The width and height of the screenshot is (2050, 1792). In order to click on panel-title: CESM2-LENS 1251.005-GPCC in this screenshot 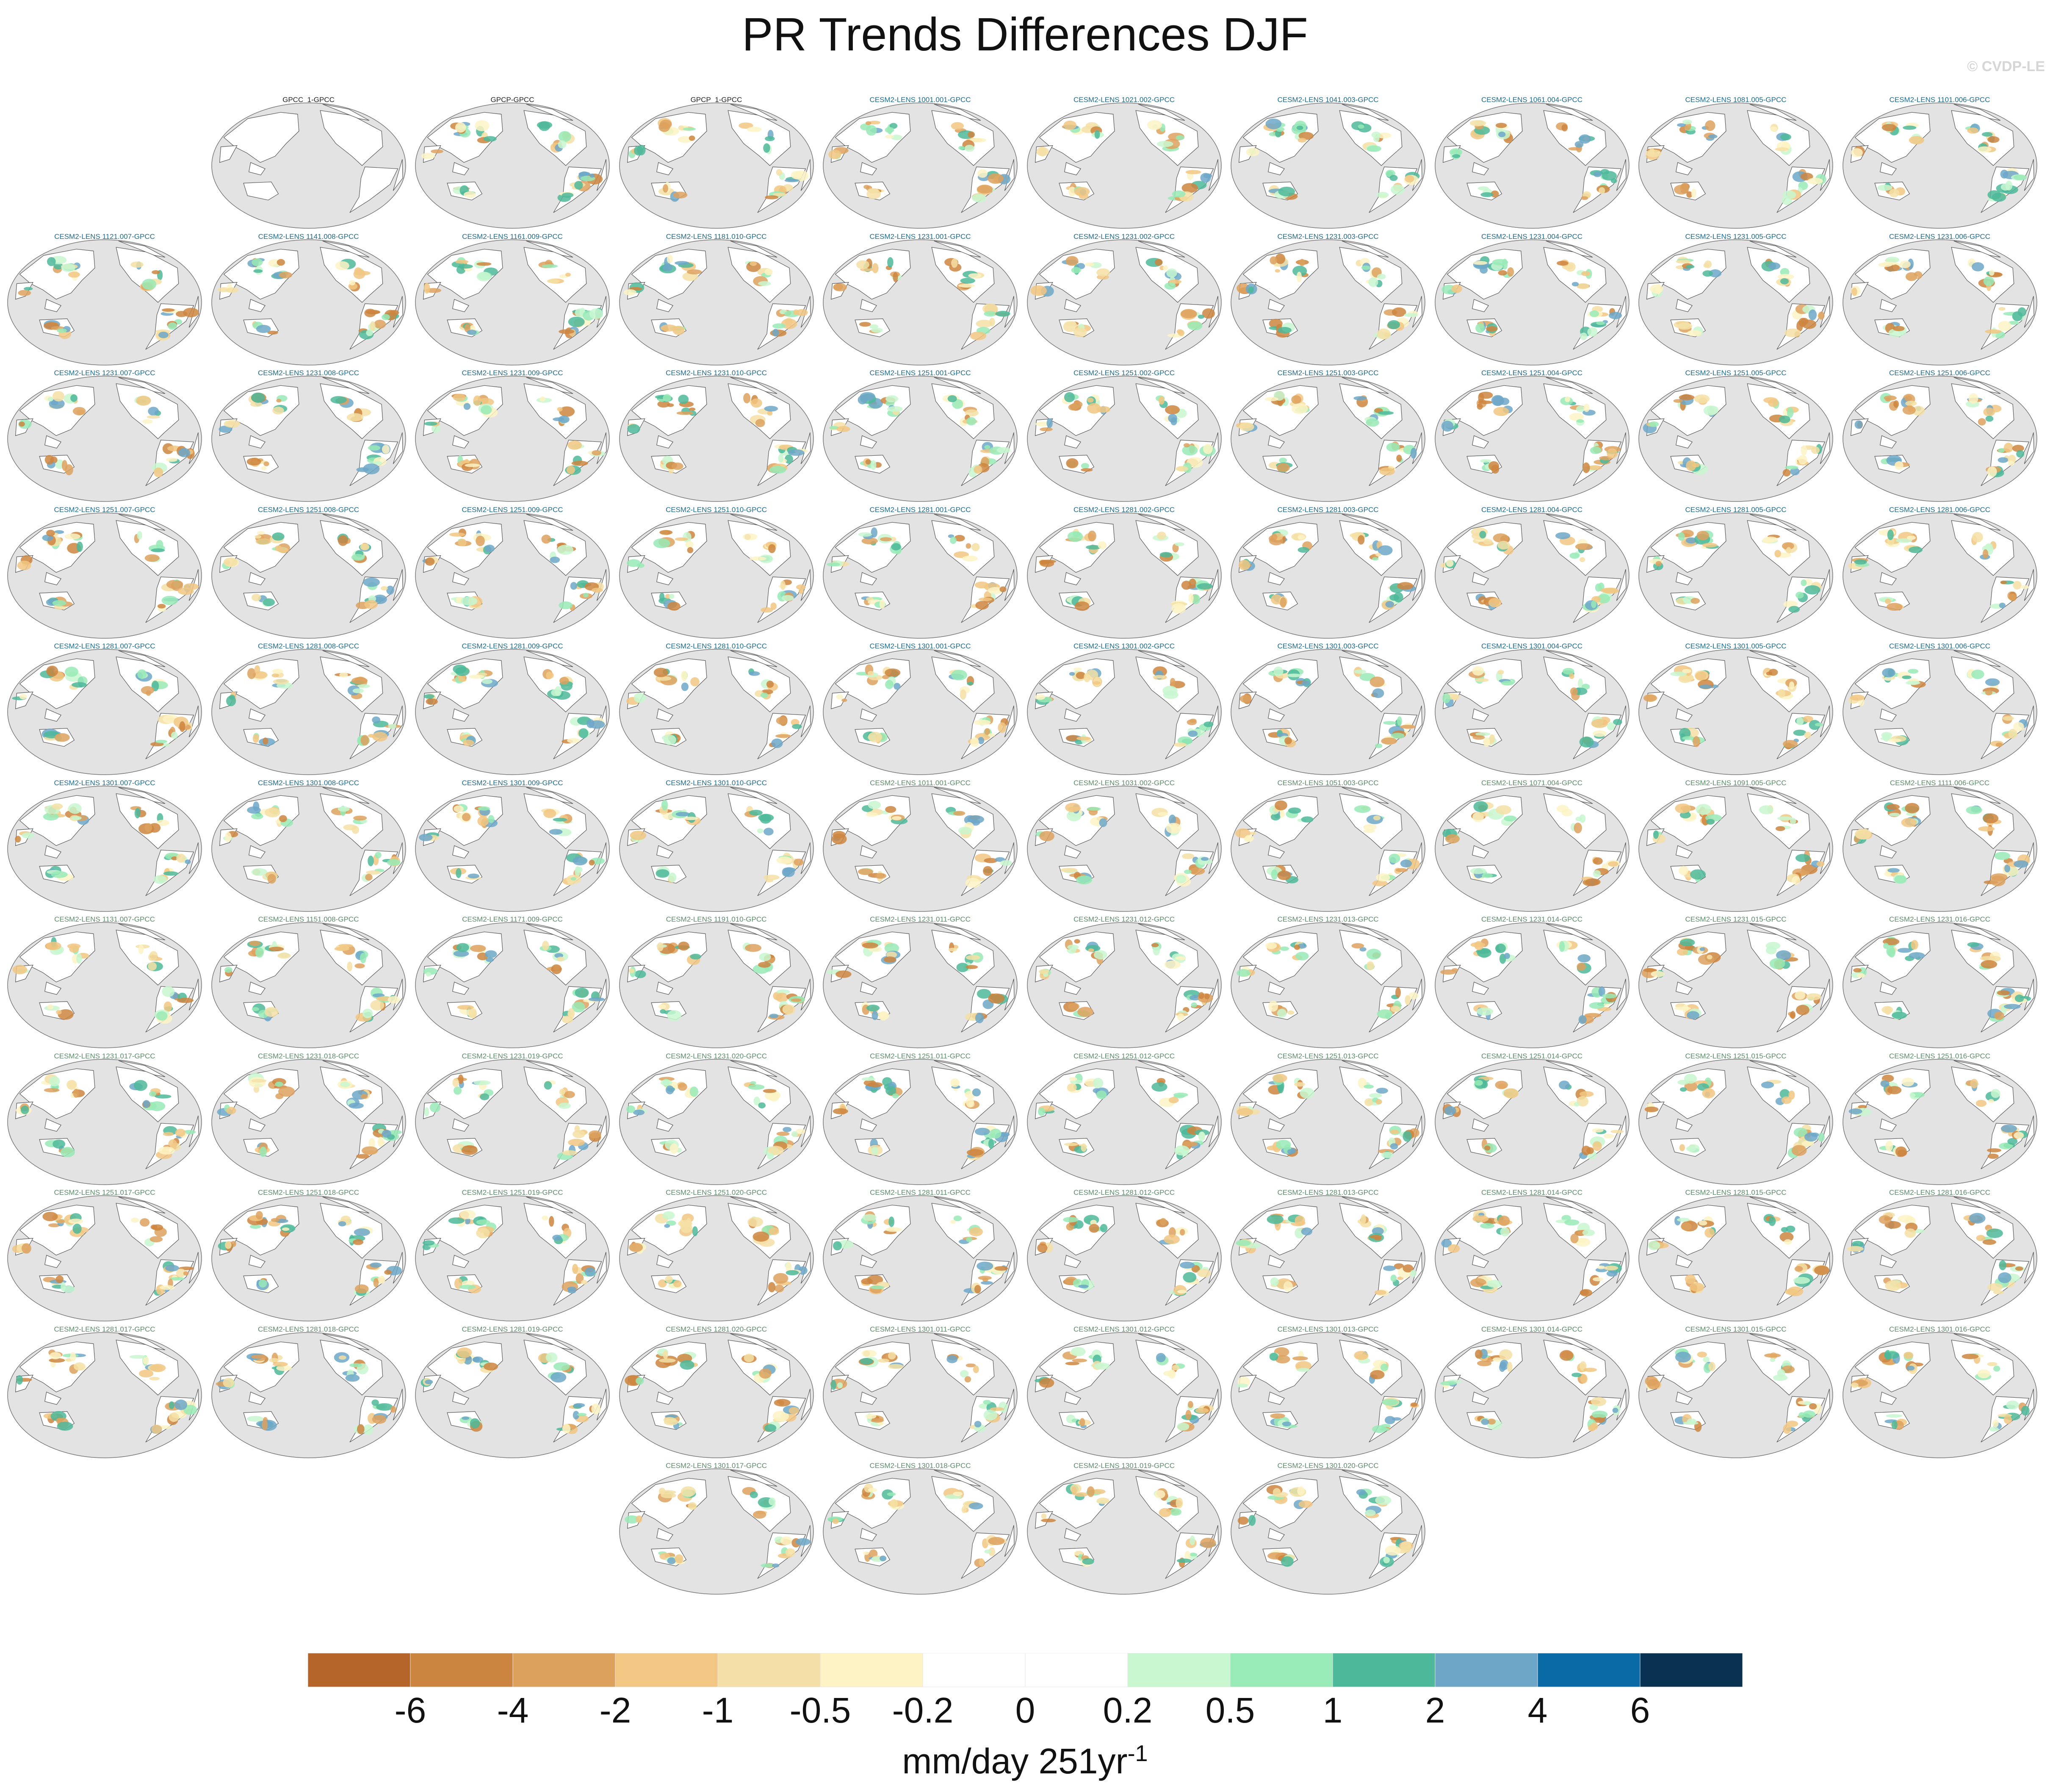, I will do `click(1736, 373)`.